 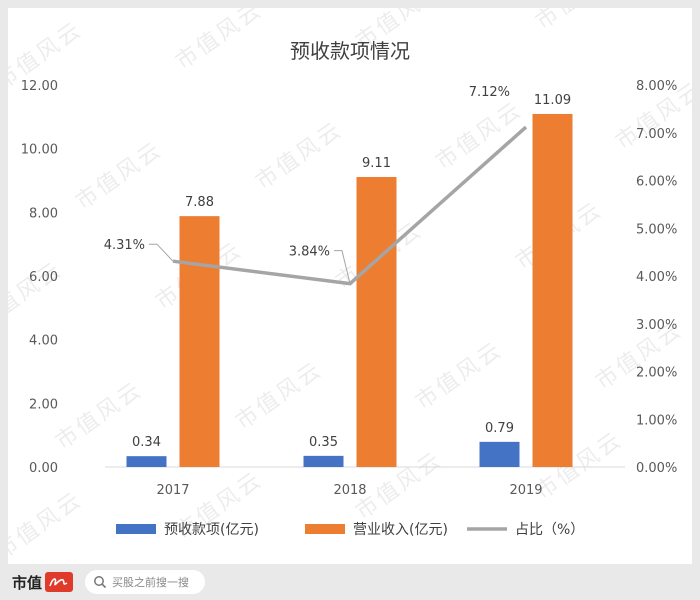 What do you see at coordinates (656, 182) in the screenshot?
I see `right-tick-label: 6.00%` at bounding box center [656, 182].